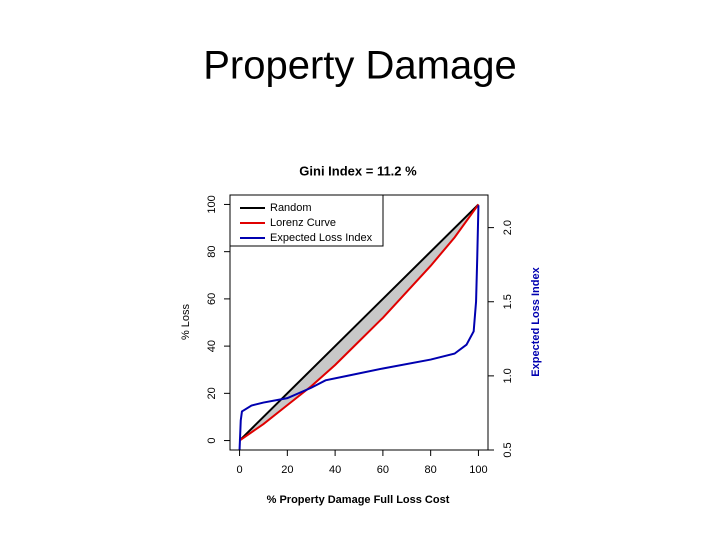  I want to click on y-tick-label: 60, so click(212, 299).